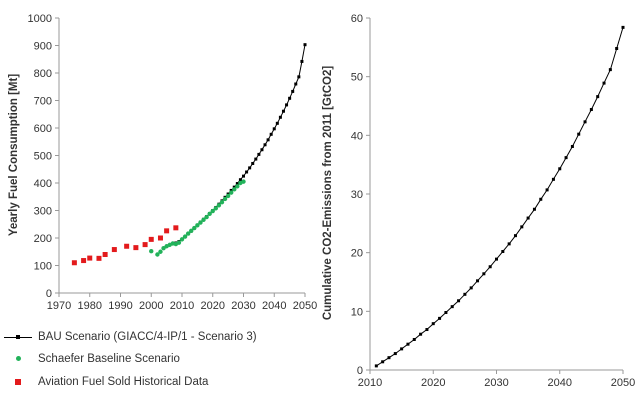 The width and height of the screenshot is (637, 399). What do you see at coordinates (43, 267) in the screenshot?
I see `chart1-y-tick-label: 100` at bounding box center [43, 267].